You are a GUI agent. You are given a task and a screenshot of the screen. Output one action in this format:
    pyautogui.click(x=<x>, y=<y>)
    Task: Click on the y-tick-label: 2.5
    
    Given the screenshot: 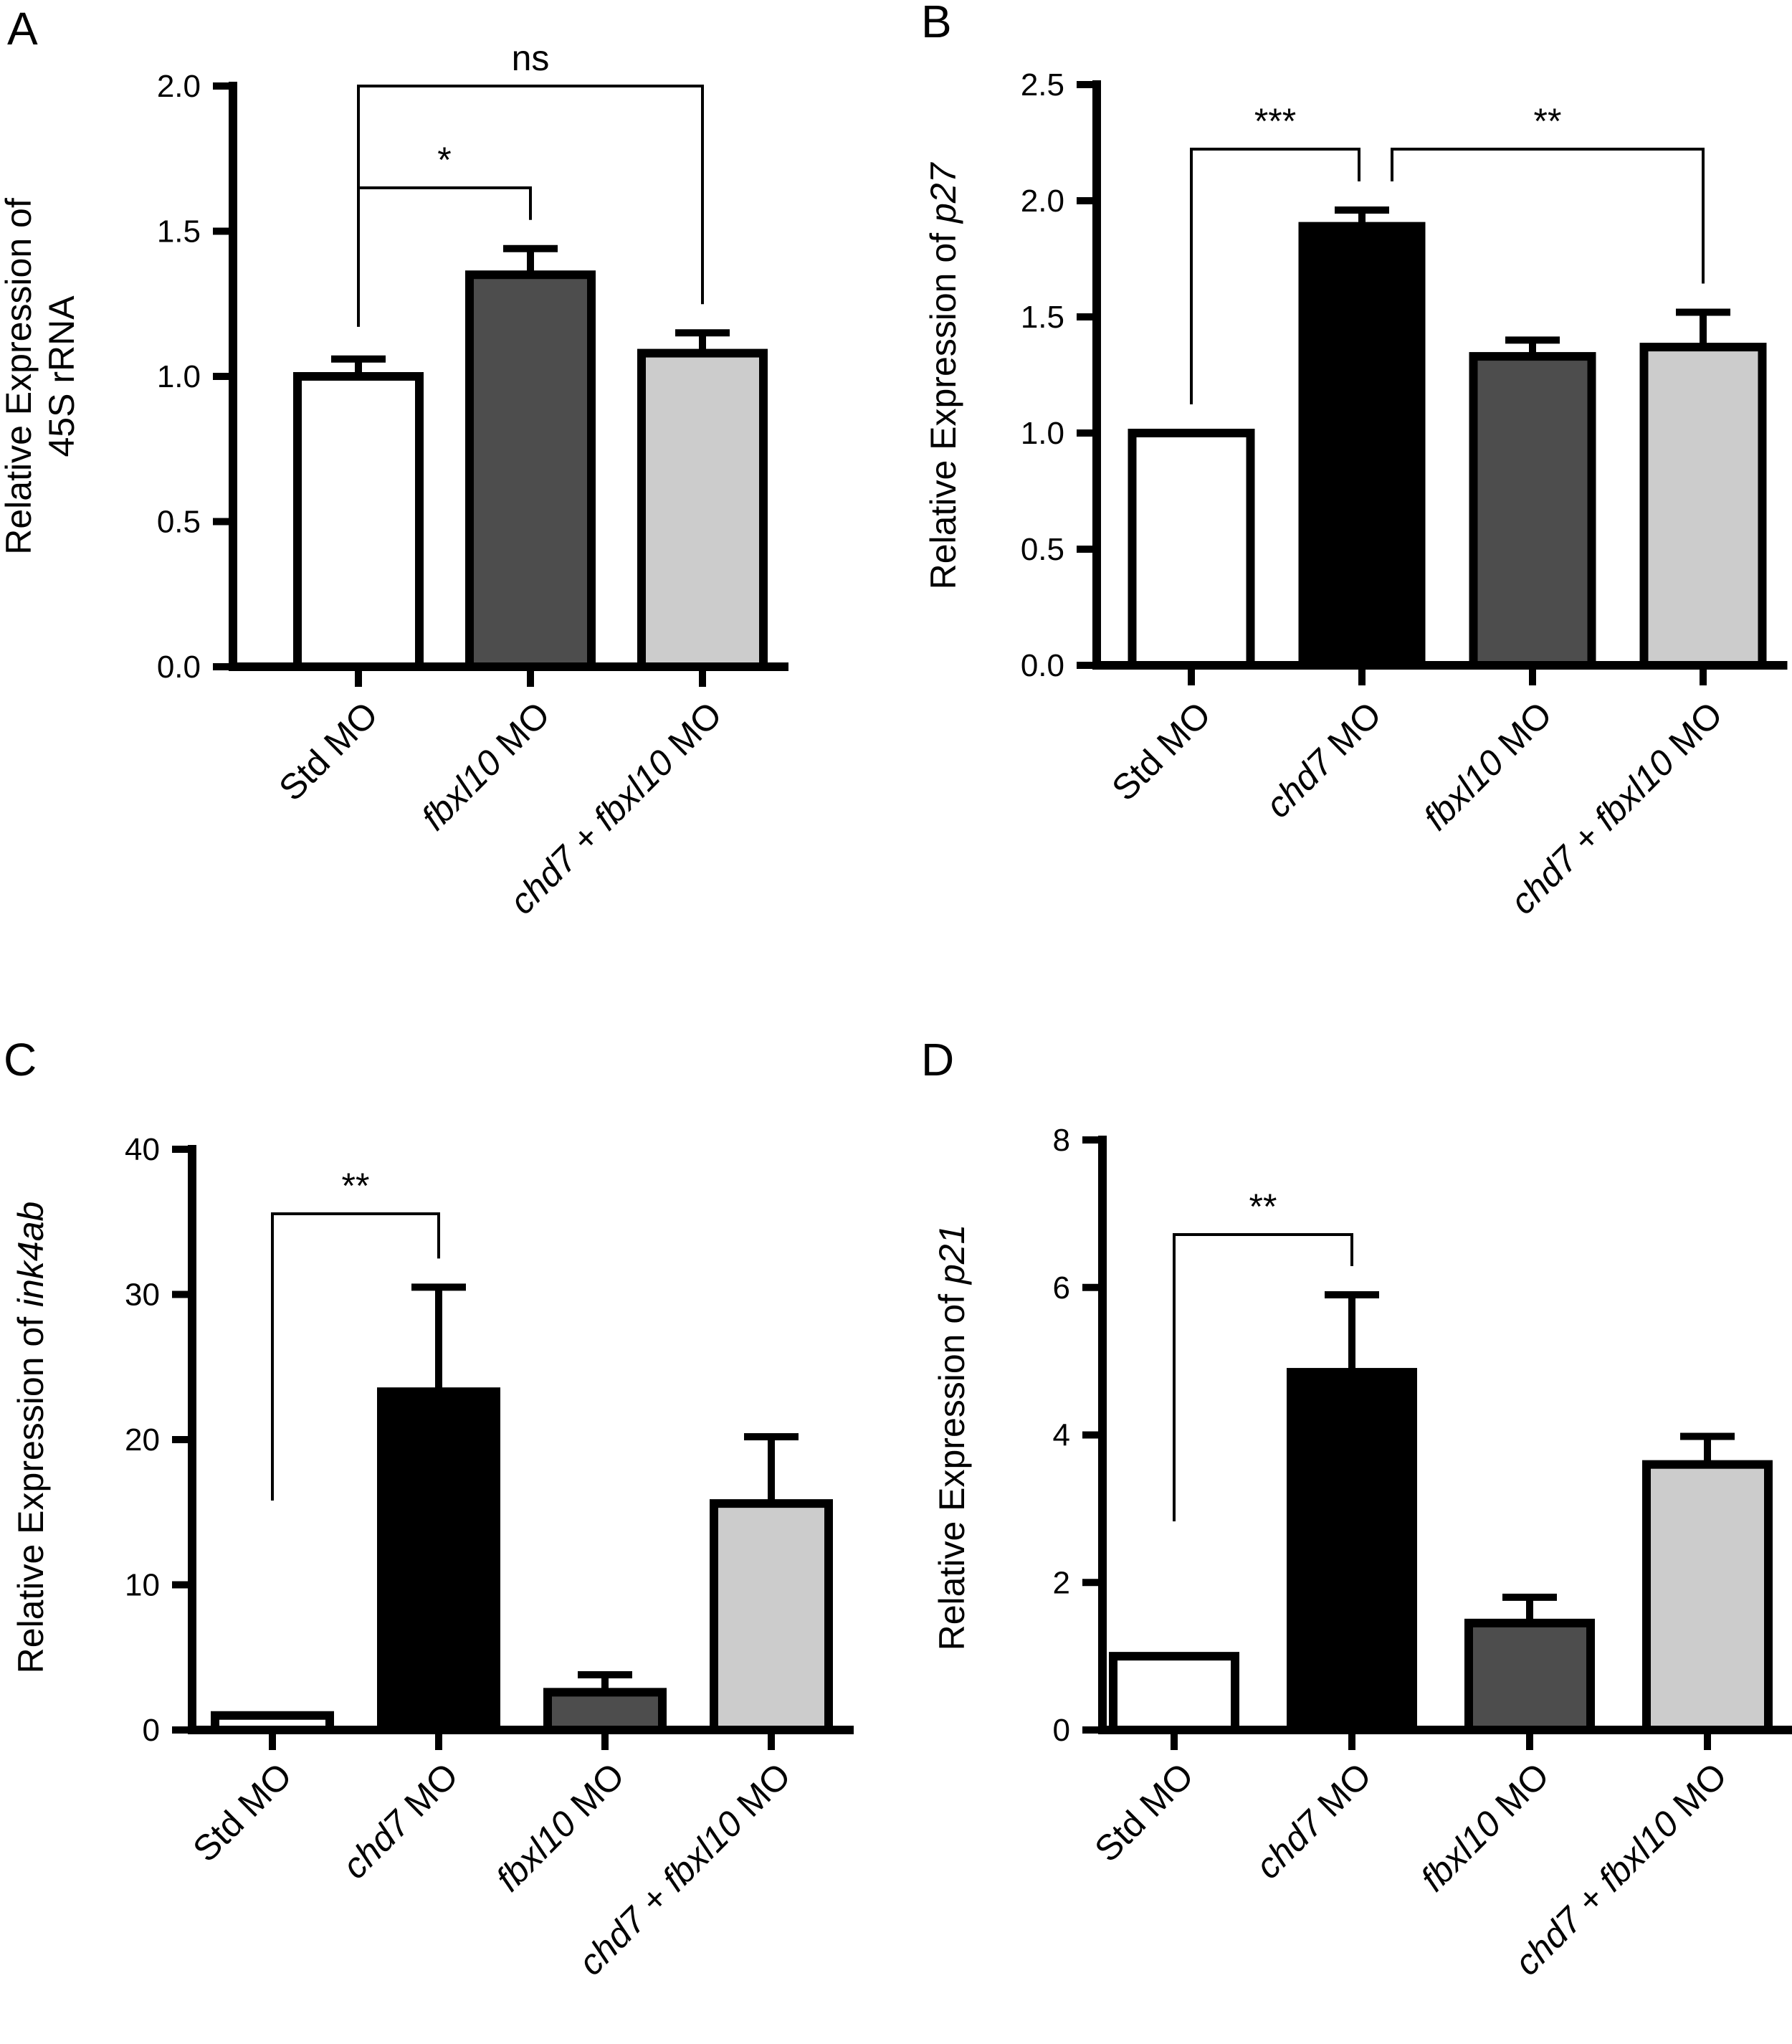 What is the action you would take?
    pyautogui.click(x=1042, y=85)
    